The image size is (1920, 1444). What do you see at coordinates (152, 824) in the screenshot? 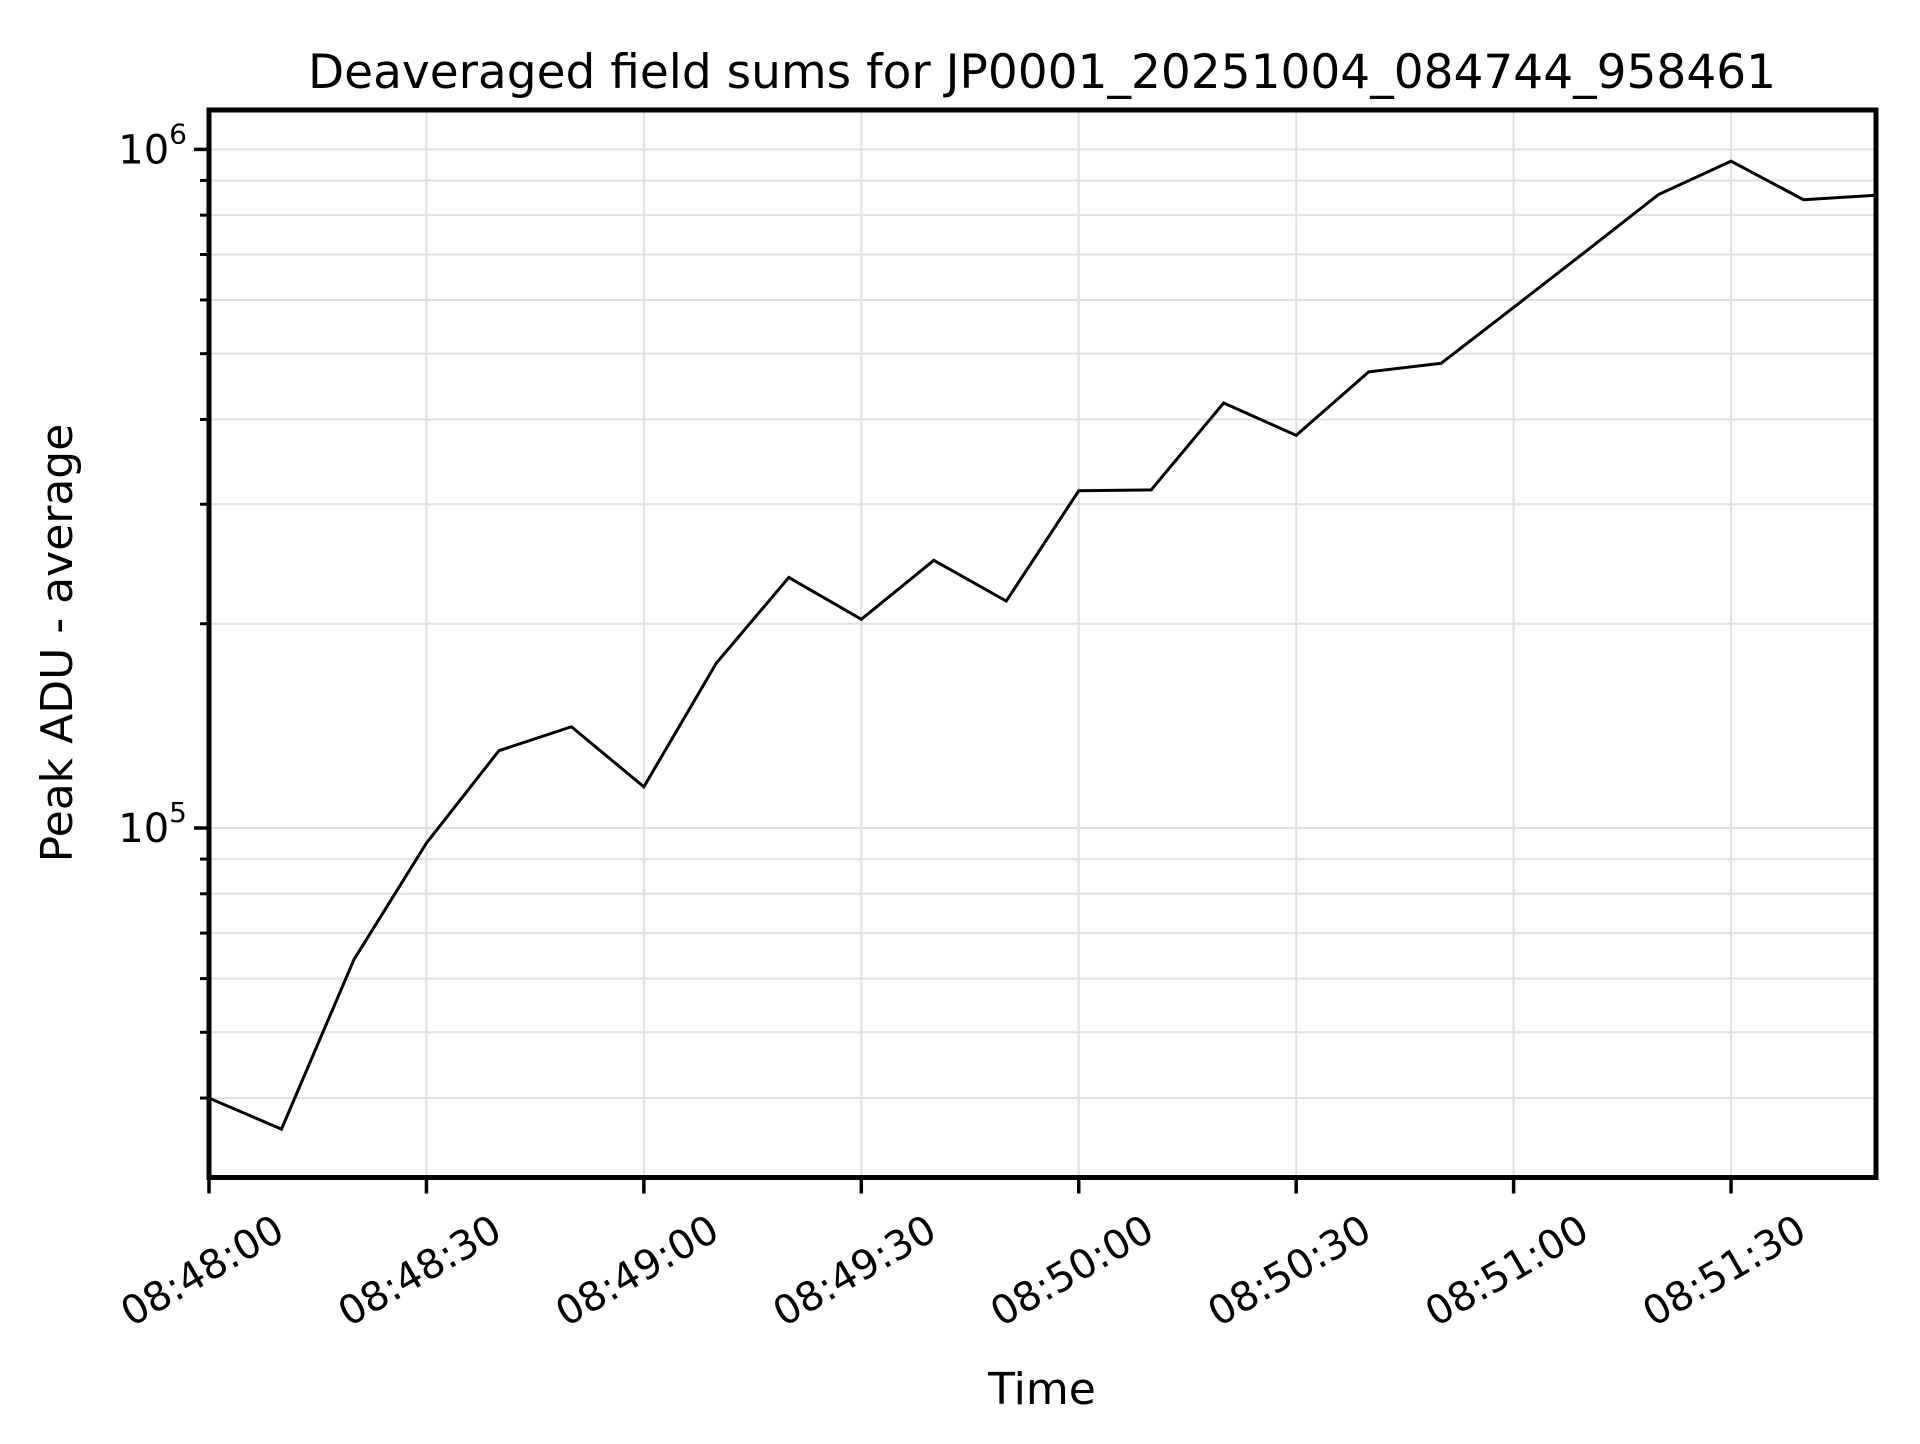
I see `y-tick-label: 10⁵` at bounding box center [152, 824].